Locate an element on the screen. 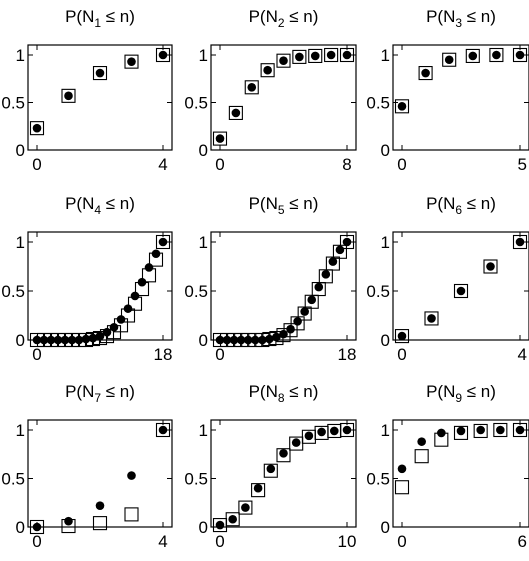  title-rest: ≤ n) is located at coordinates (302, 16).